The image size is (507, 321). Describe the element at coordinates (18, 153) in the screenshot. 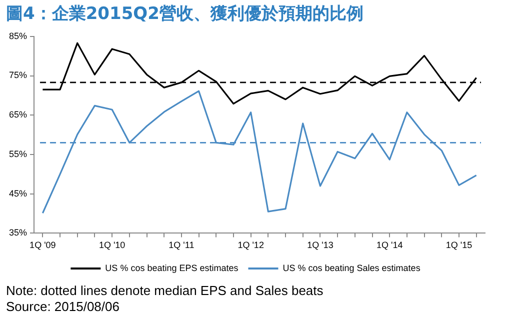

I see `y-tick-label: 55%` at that location.